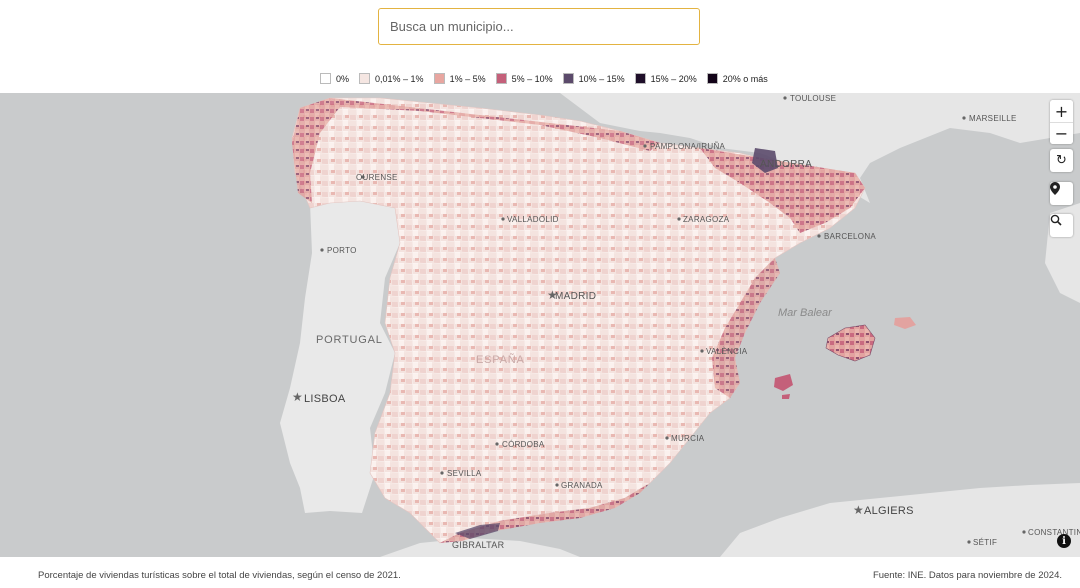 The width and height of the screenshot is (1080, 588). I want to click on city-label-sevilla: SEVILLA, so click(464, 473).